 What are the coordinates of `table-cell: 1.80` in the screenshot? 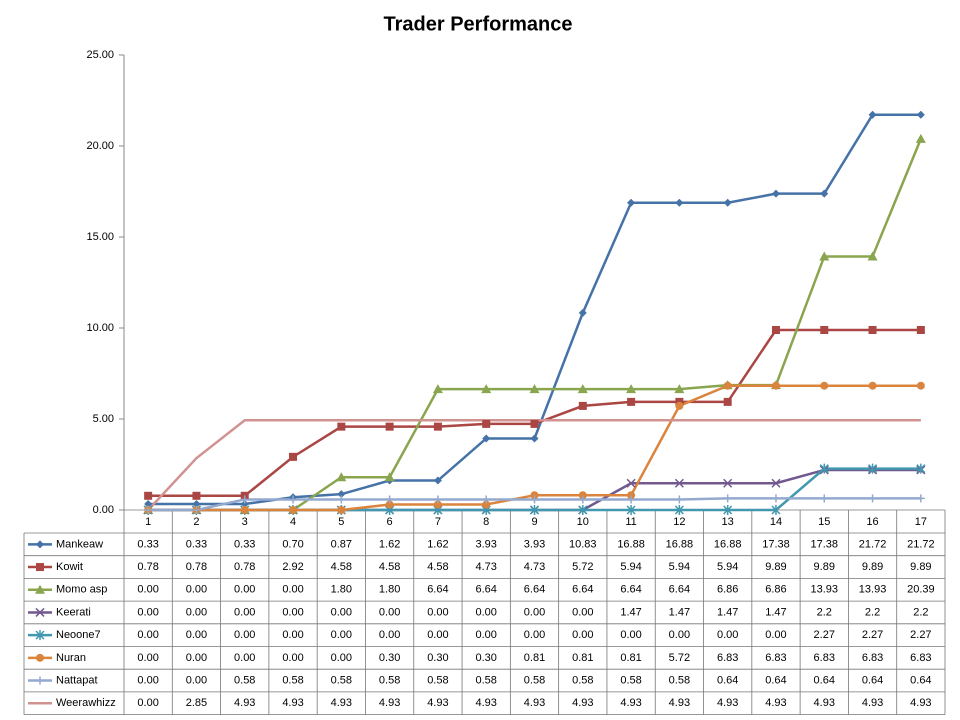 It's located at (341, 590).